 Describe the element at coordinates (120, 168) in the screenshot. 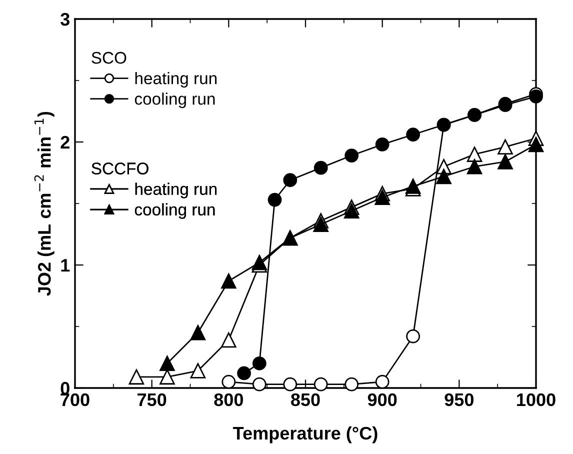

I see `annotation: SCCFO` at that location.